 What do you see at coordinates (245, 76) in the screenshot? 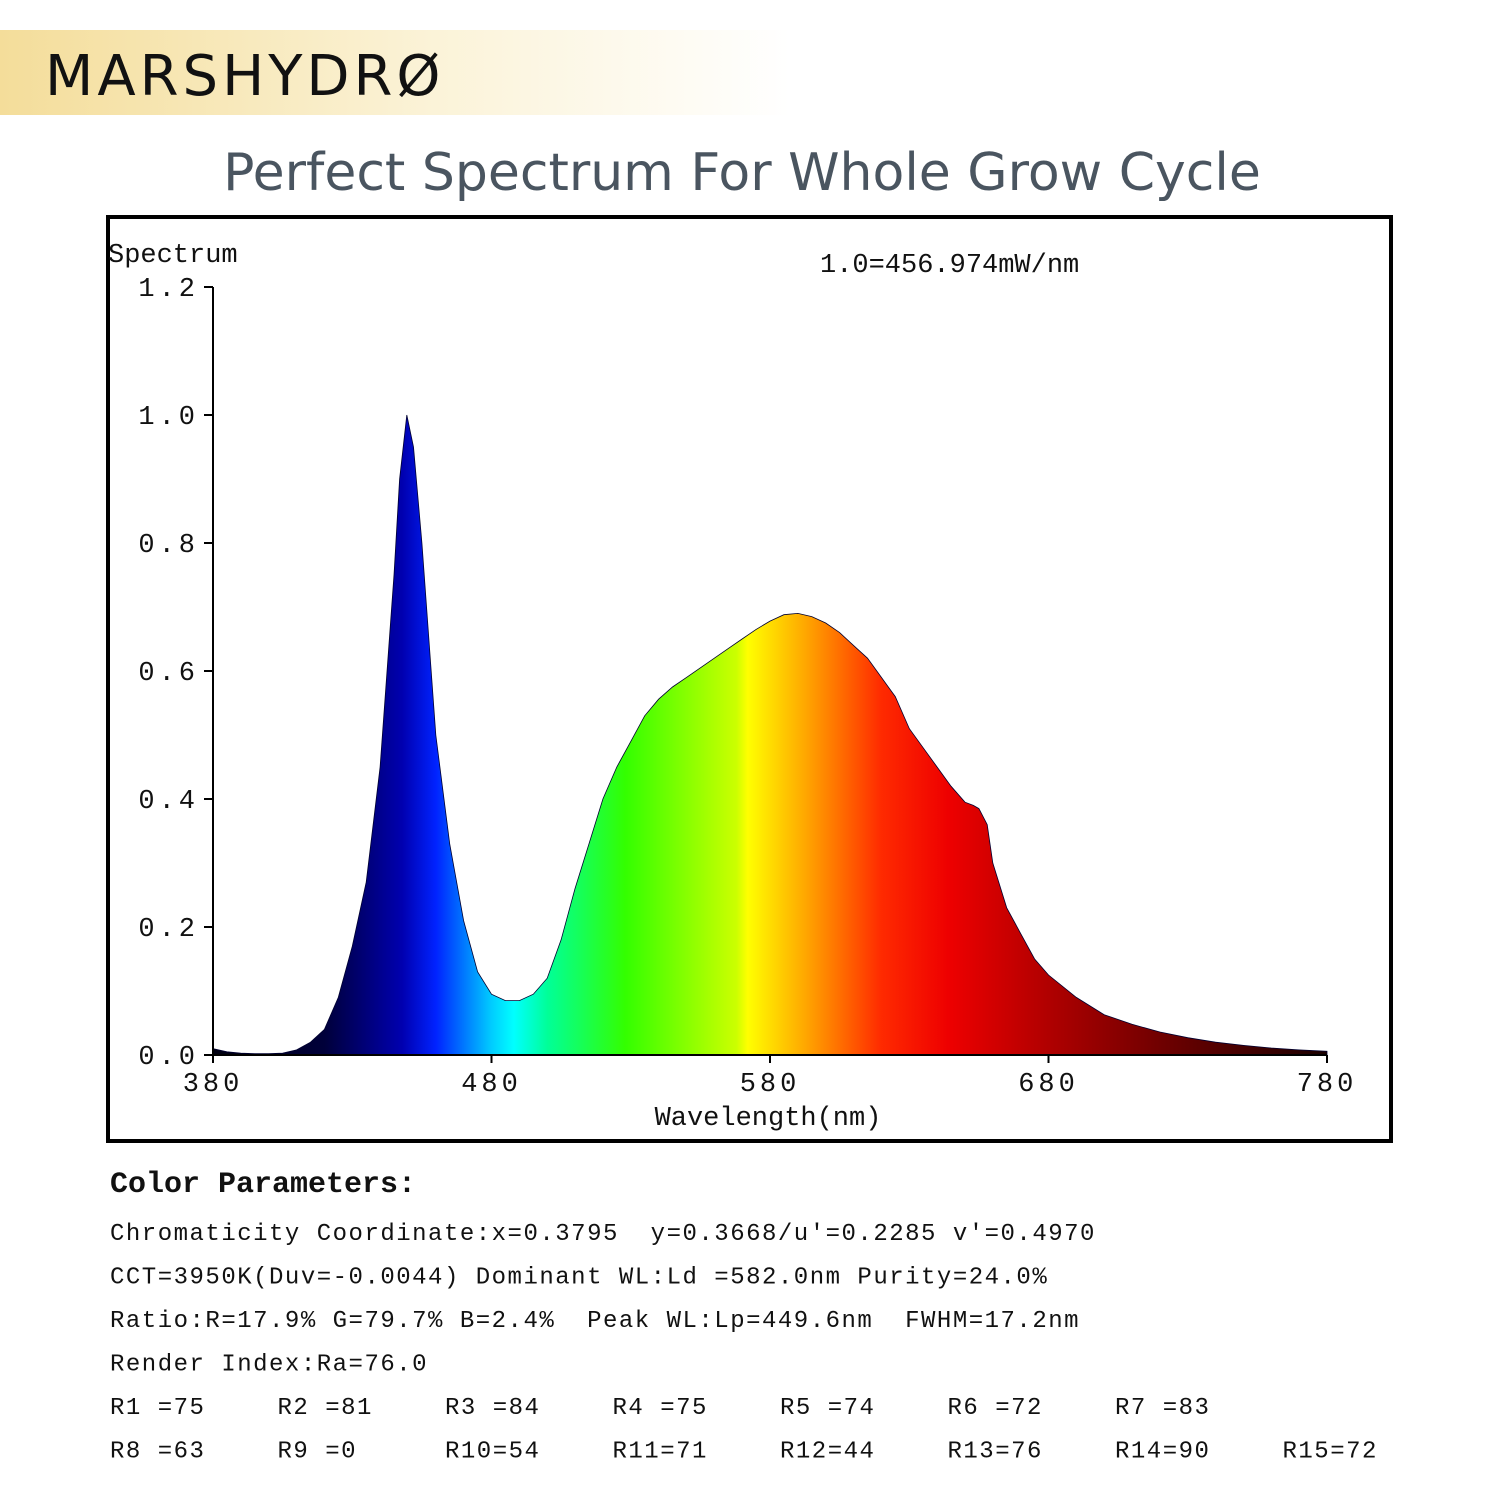
I see `brand-logo: MARSHYDRØ` at bounding box center [245, 76].